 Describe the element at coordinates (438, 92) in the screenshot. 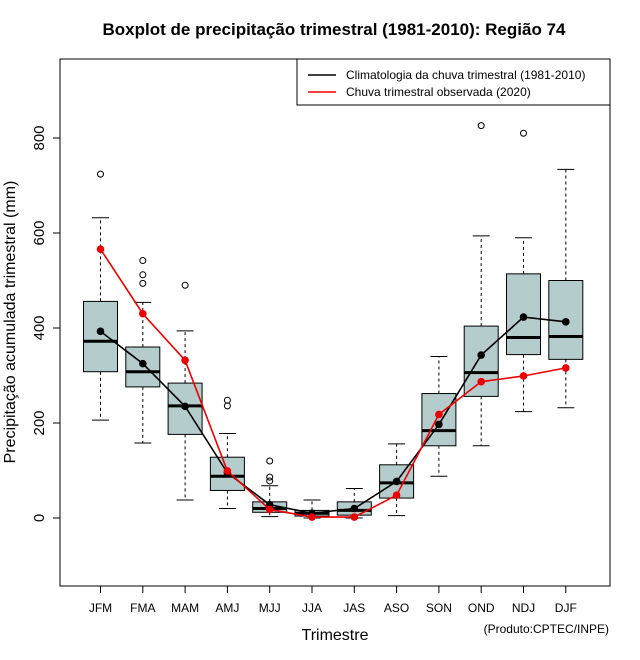

I see `legend-label-observed: Chuva trimestral observada (2020)` at that location.